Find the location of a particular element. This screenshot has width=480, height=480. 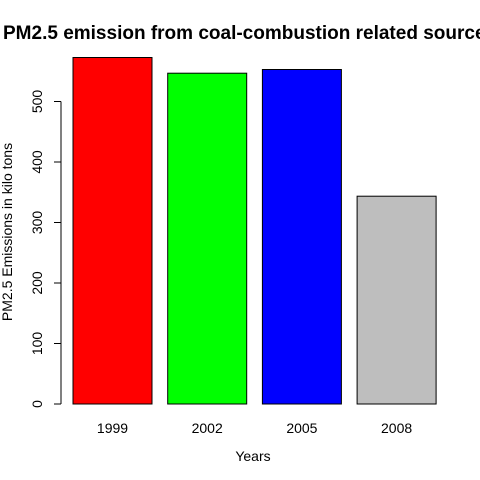

y-tick-label: 400 is located at coordinates (37, 162).